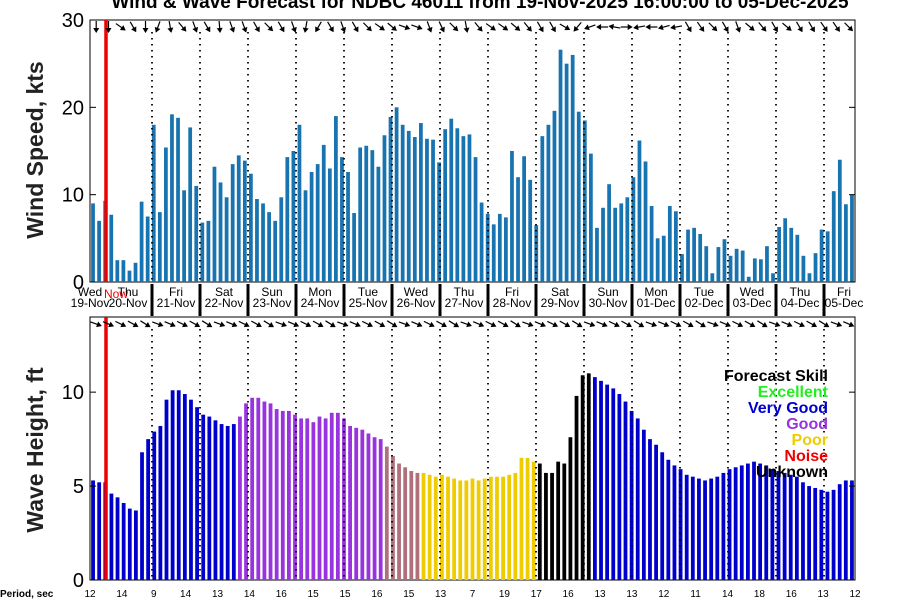  Describe the element at coordinates (776, 376) in the screenshot. I see `legend-title: Forecast Skill` at that location.